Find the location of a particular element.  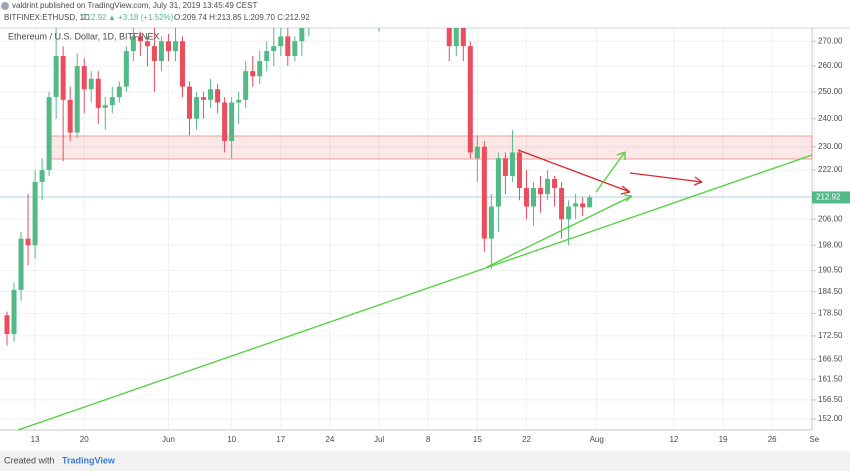

x-tick-label: Se is located at coordinates (814, 439).